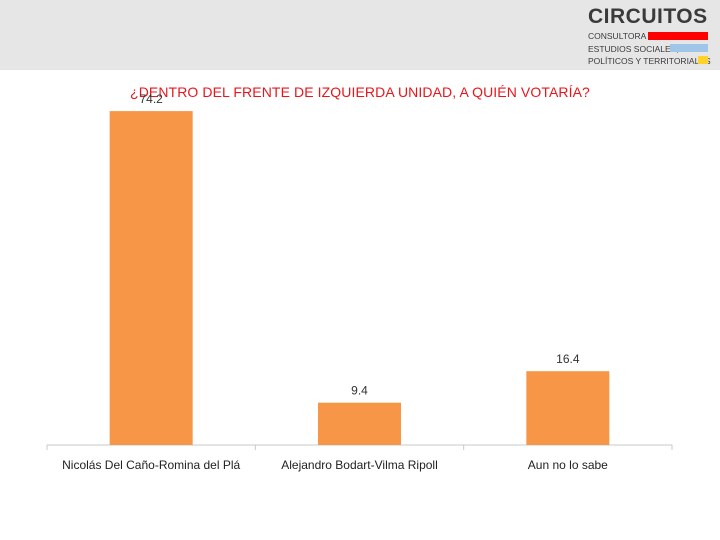 The width and height of the screenshot is (720, 540). Describe the element at coordinates (359, 465) in the screenshot. I see `category-label-2: Alejandro Bodart-Vilma Ripoll` at that location.